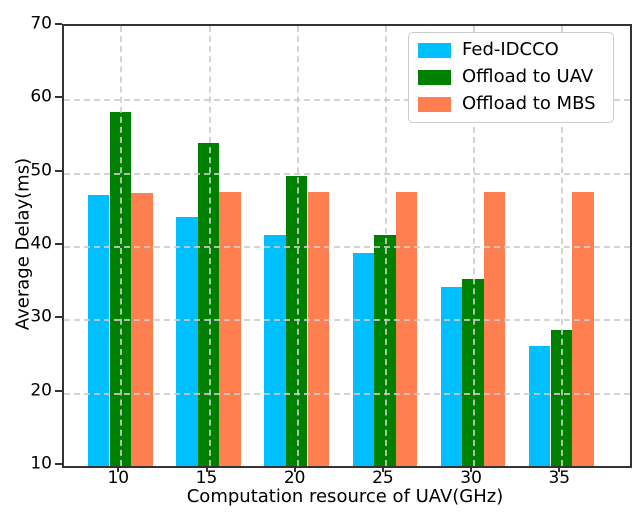  I want to click on legend-label-offload-to-mbs: Offload to MBS, so click(529, 103).